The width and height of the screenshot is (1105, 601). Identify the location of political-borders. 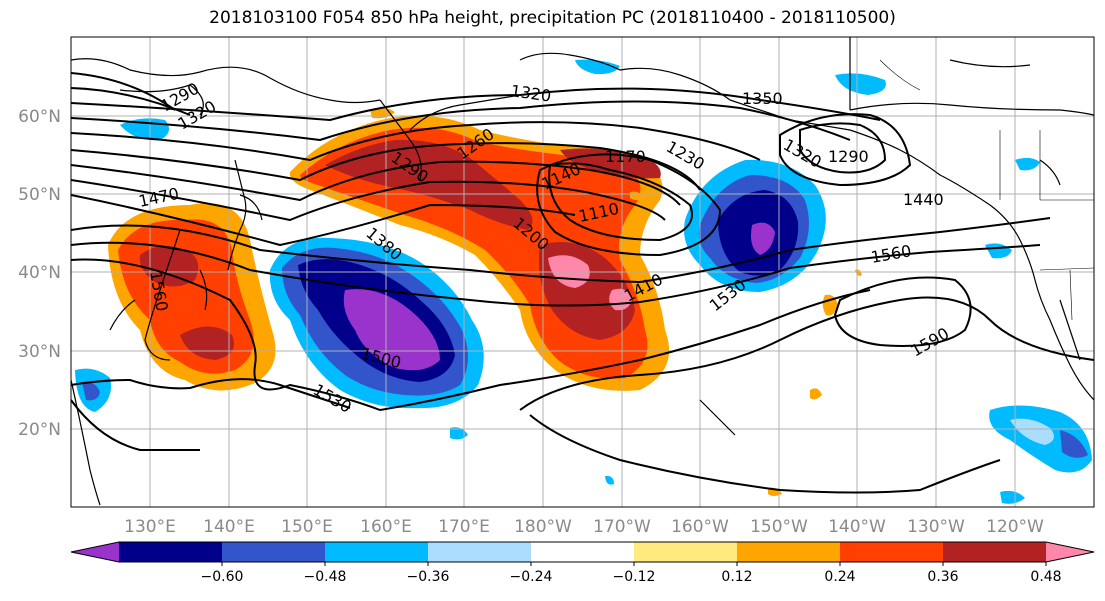
(986, 190).